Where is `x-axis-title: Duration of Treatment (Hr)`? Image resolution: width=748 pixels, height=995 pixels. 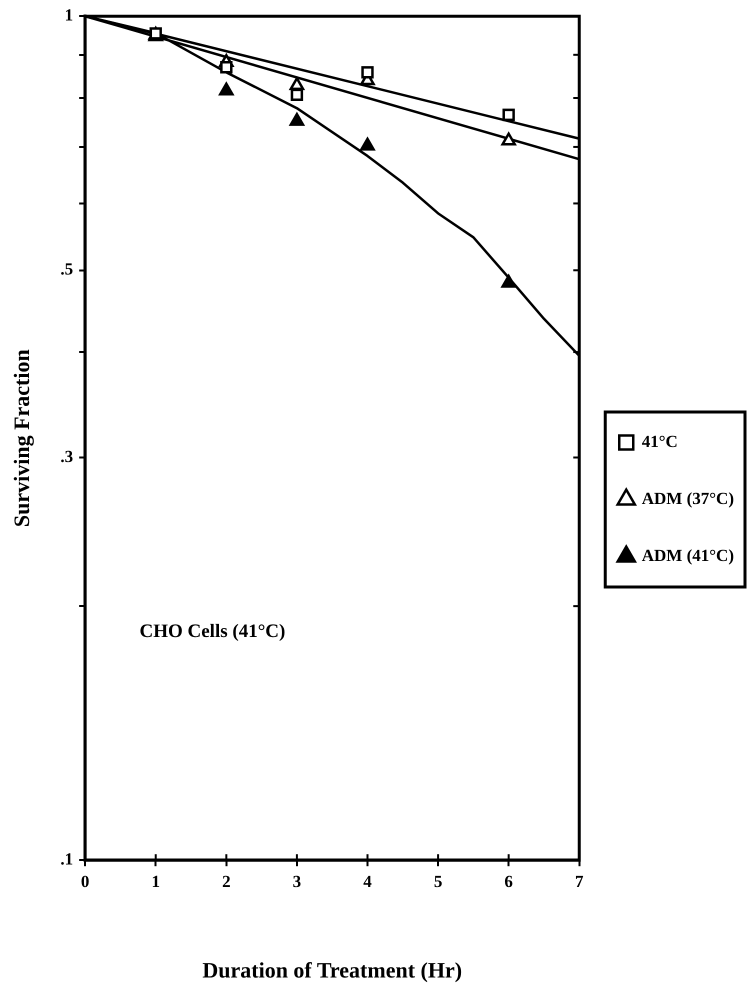 x-axis-title: Duration of Treatment (Hr) is located at coordinates (332, 969).